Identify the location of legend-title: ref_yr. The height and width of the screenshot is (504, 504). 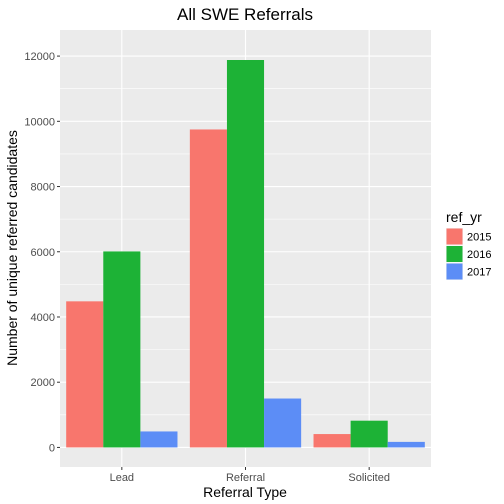
(464, 217).